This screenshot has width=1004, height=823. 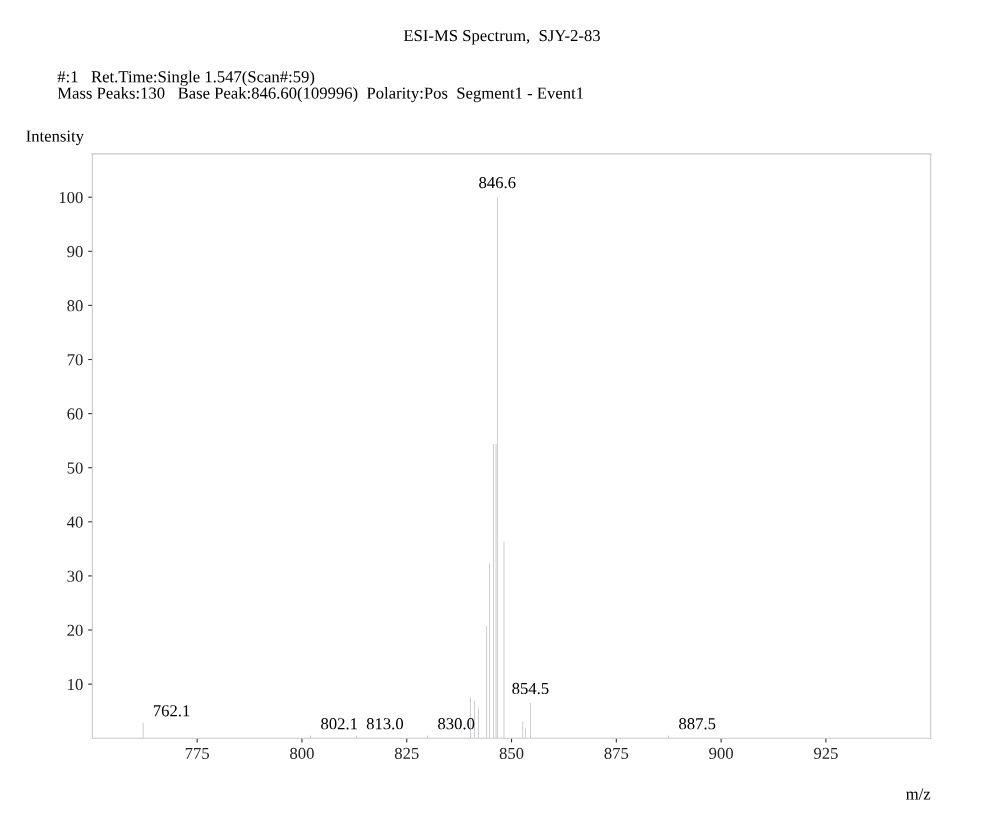 What do you see at coordinates (825, 753) in the screenshot?
I see `x-tick-label: 925` at bounding box center [825, 753].